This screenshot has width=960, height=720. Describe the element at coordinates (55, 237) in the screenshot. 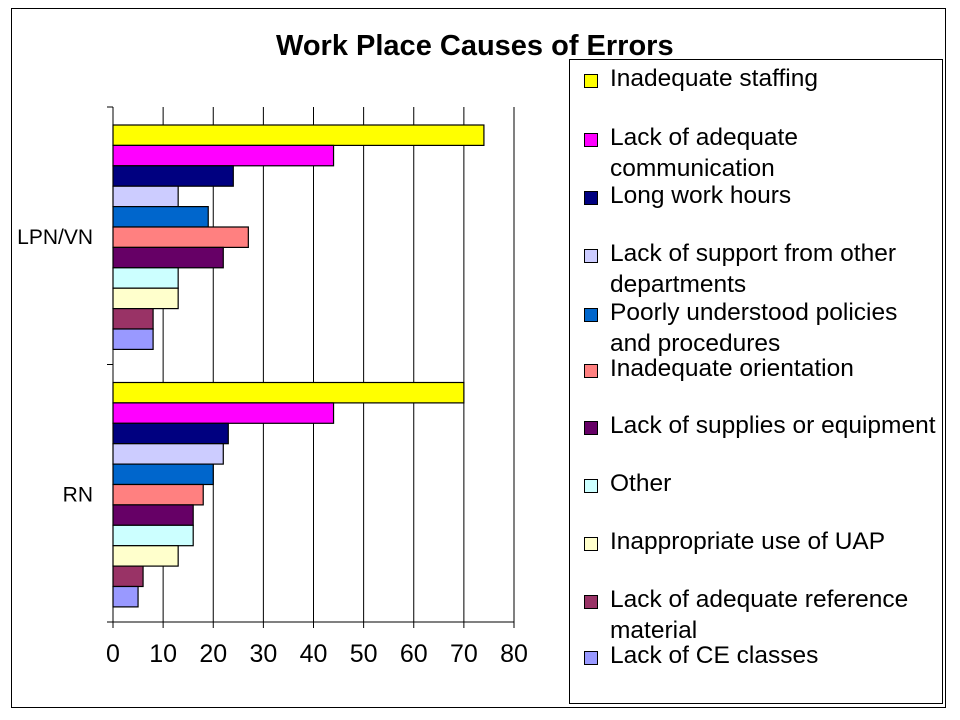

I see `category-label: LPN/VN` at that location.